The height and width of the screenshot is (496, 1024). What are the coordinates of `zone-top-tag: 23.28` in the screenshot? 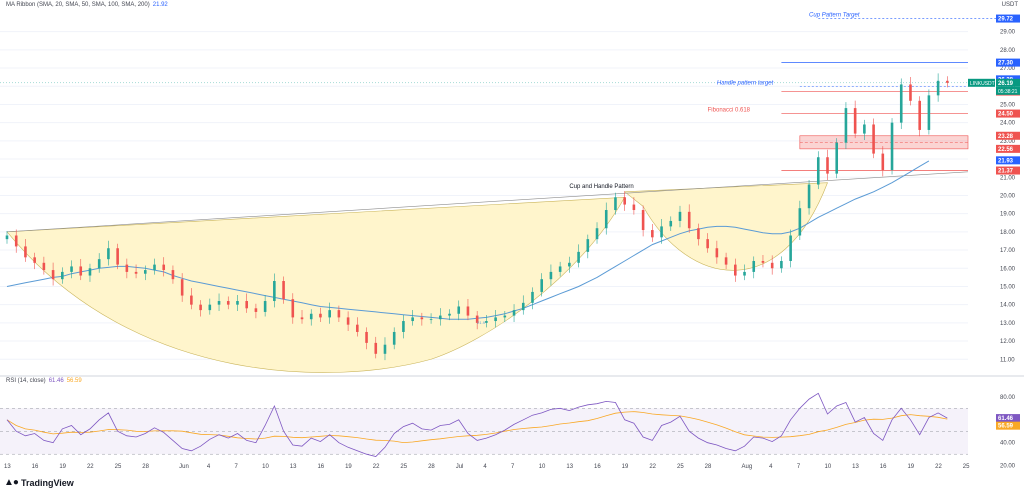 It's located at (1006, 137).